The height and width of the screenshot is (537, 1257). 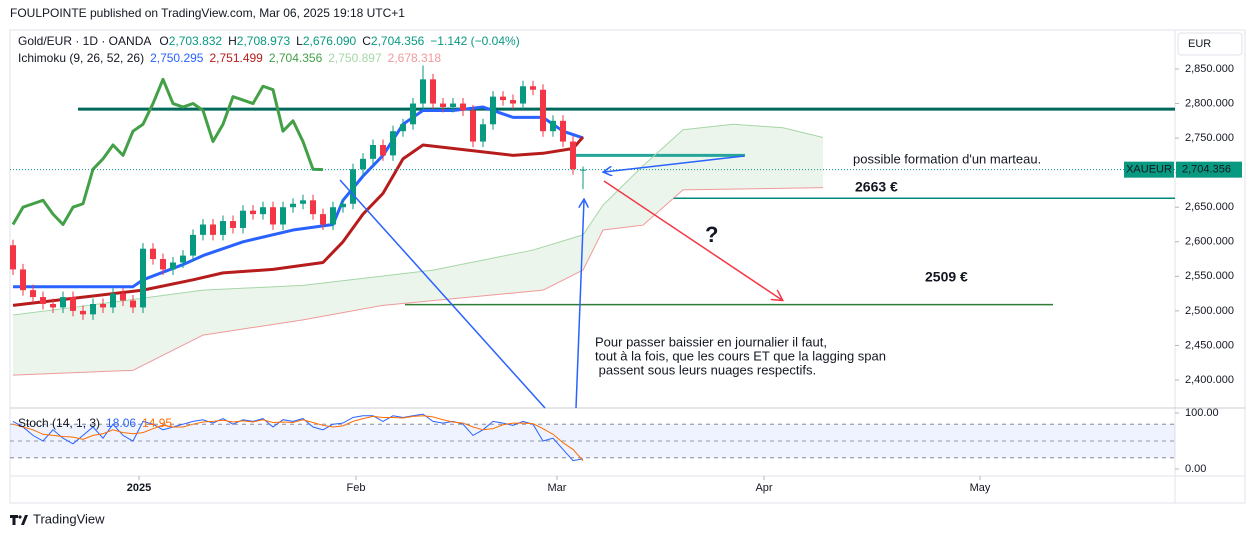 I want to click on indicator-value: 2,750.295, so click(x=177, y=58).